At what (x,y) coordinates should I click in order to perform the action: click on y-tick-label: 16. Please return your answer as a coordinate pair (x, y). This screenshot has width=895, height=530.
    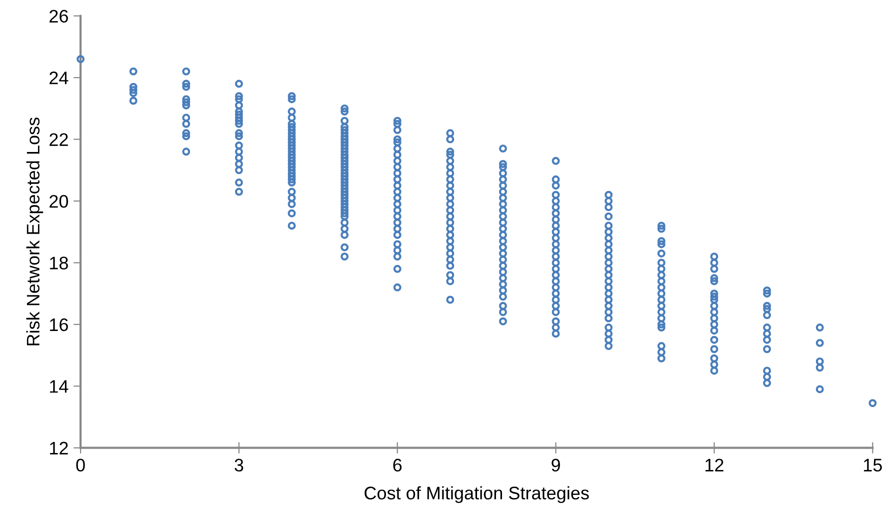
    Looking at the image, I should click on (59, 325).